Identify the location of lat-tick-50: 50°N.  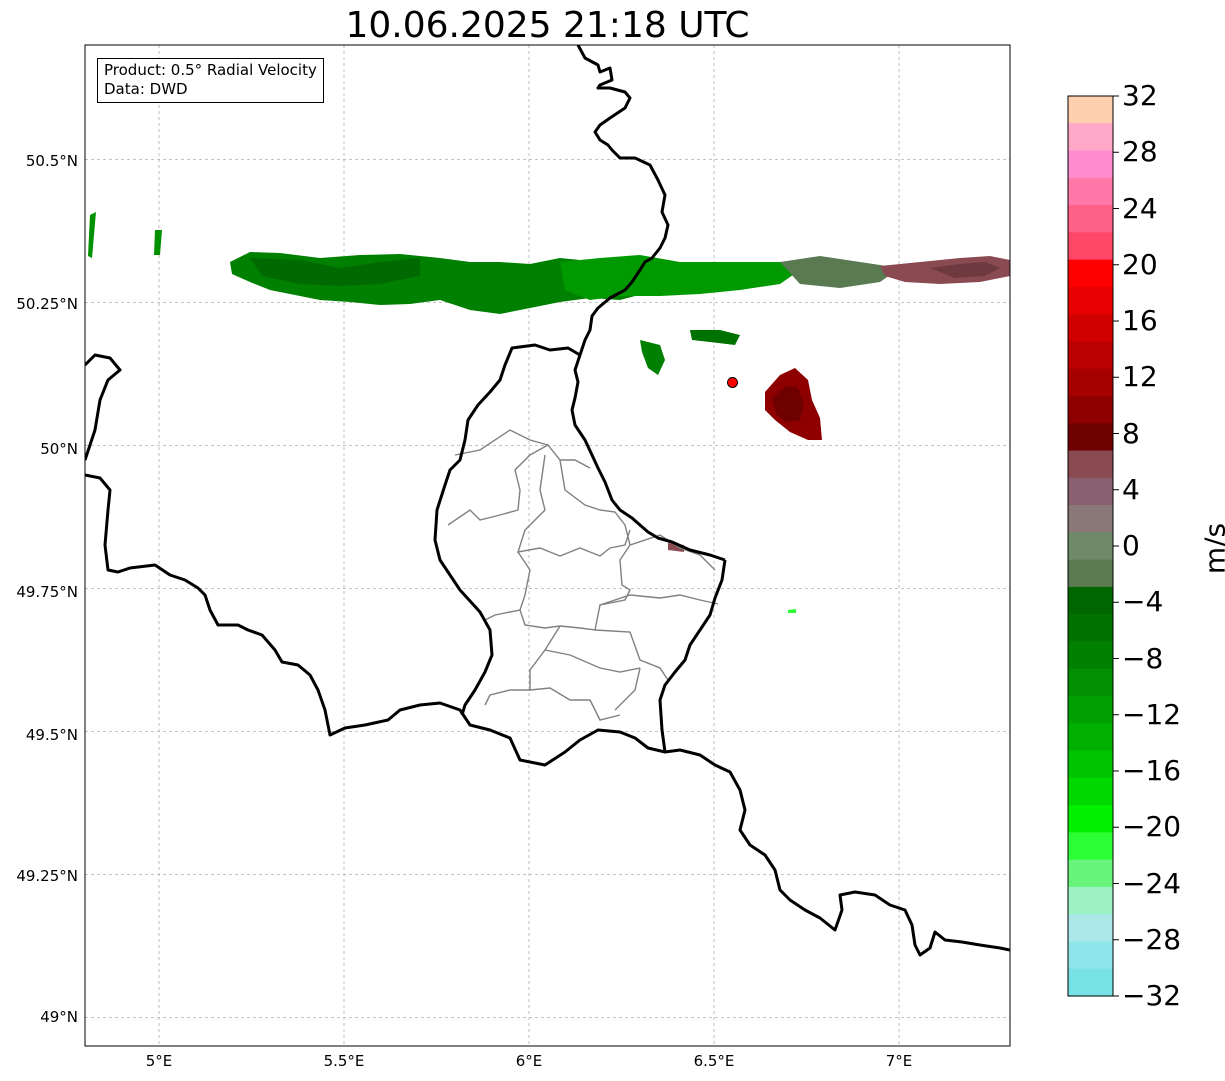
(59, 449).